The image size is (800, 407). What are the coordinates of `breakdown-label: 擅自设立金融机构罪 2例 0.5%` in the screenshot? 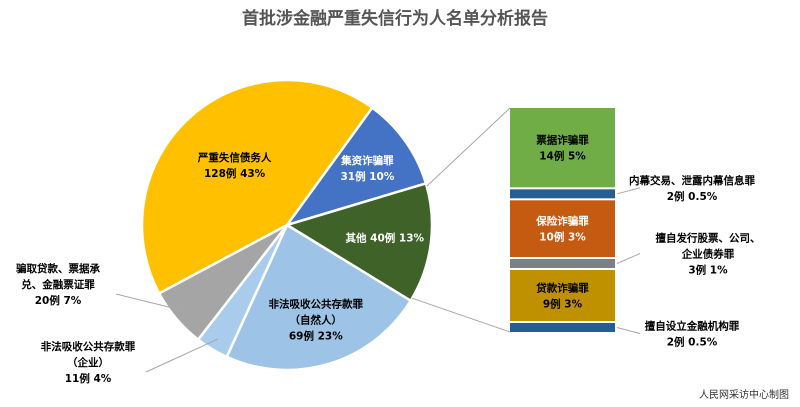 It's located at (692, 334).